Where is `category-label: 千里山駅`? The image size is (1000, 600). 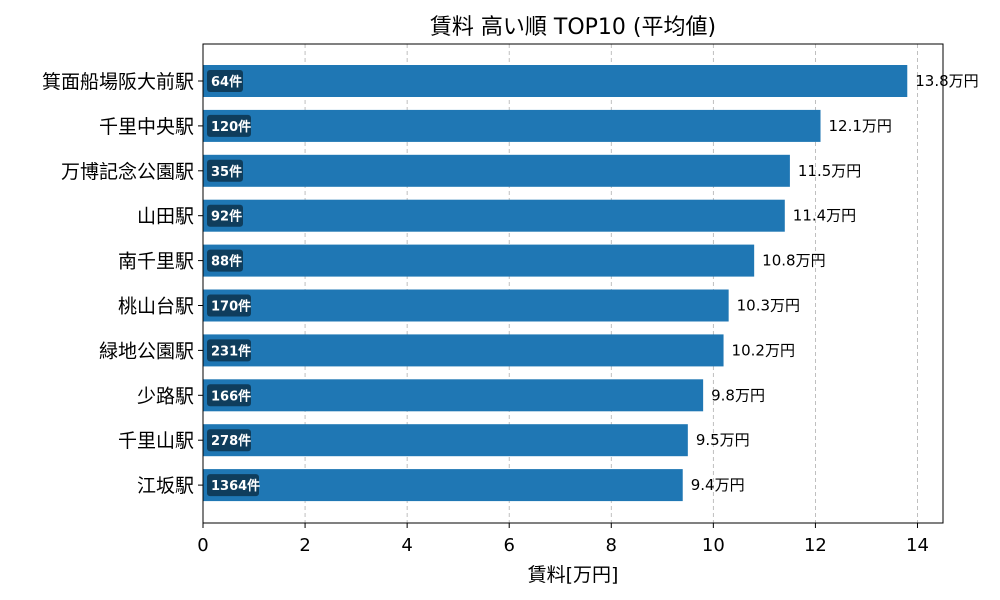 category-label: 千里山駅 is located at coordinates (156, 441).